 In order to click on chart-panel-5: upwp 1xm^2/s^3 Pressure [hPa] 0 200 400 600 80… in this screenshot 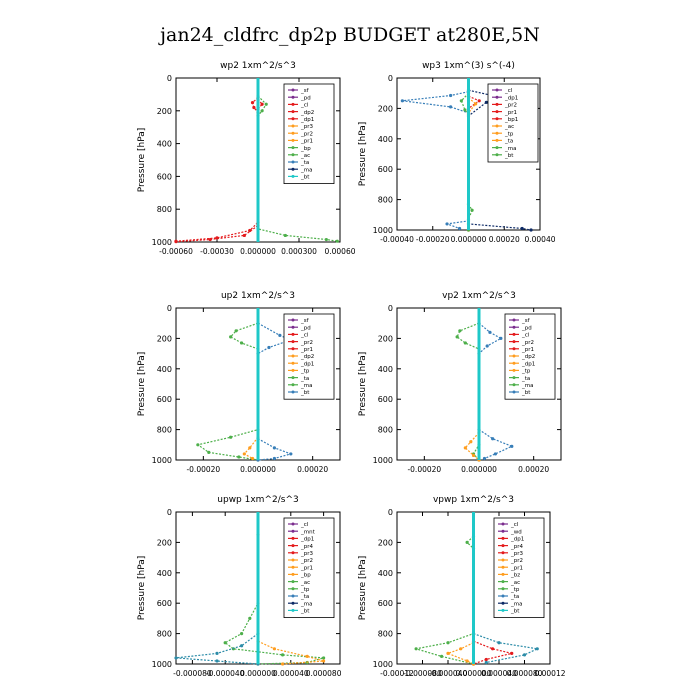, I will do `click(239, 586)`.